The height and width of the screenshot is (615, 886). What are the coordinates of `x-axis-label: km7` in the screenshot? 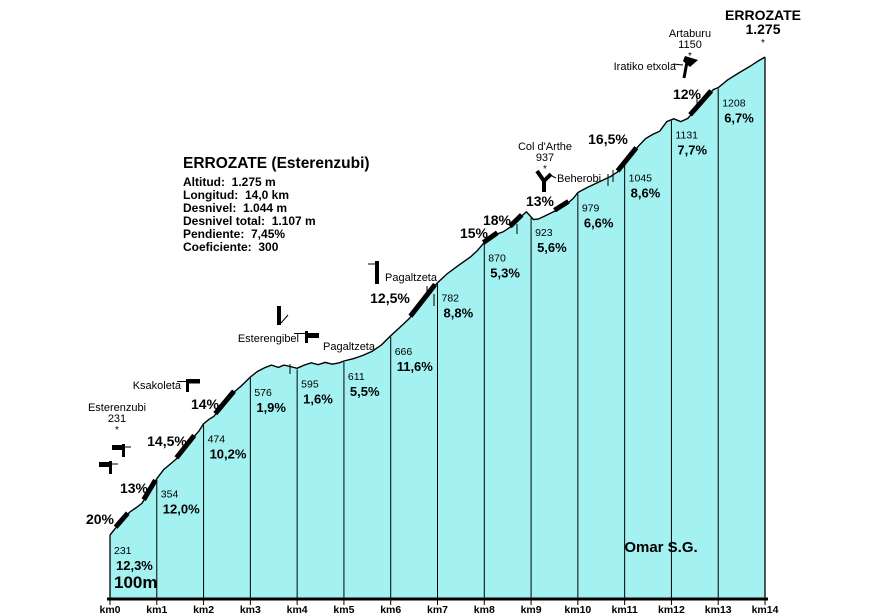 It's located at (437, 609).